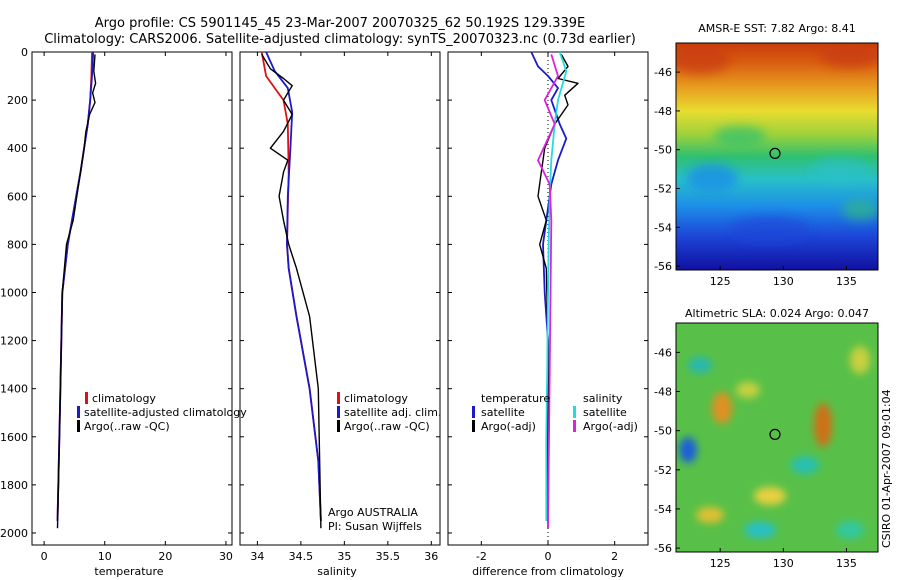 The image size is (900, 580). Describe the element at coordinates (667, 169) in the screenshot. I see `sst-yticks: -46 -48 -50 -52 -54 -56` at that location.